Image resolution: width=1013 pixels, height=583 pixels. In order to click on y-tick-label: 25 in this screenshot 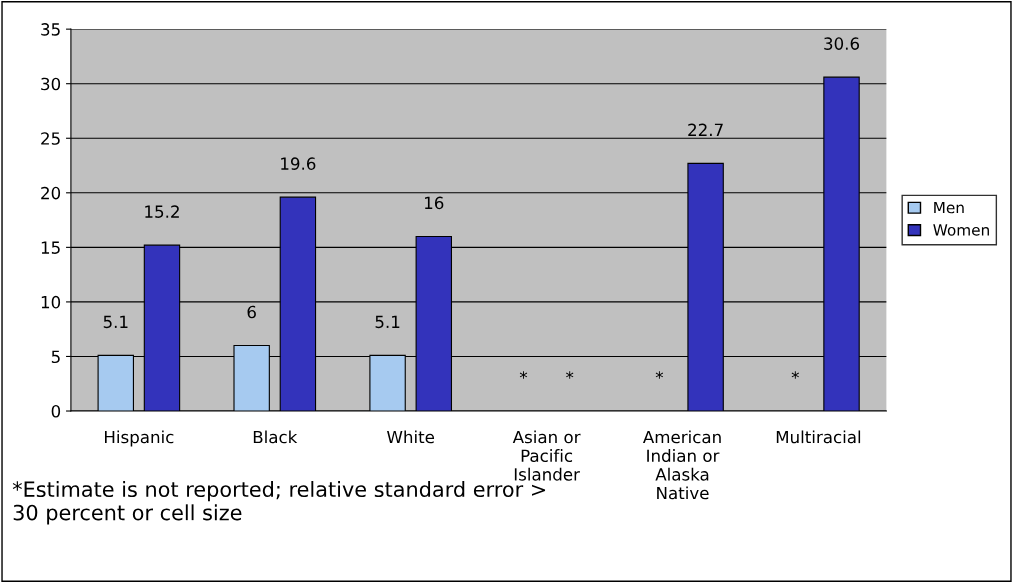, I will do `click(50, 138)`.